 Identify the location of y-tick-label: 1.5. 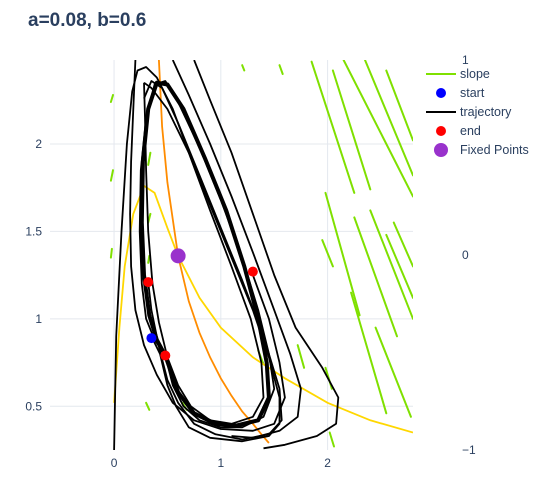
(33, 231).